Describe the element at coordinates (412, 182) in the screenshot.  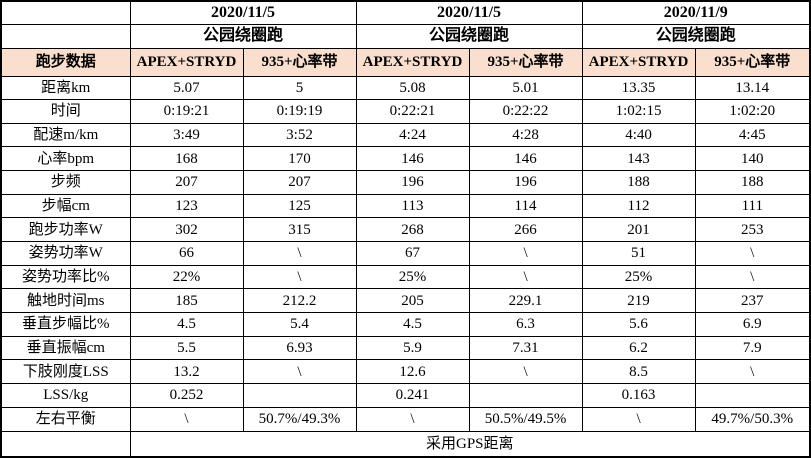
I see `data-cell: 196` at that location.